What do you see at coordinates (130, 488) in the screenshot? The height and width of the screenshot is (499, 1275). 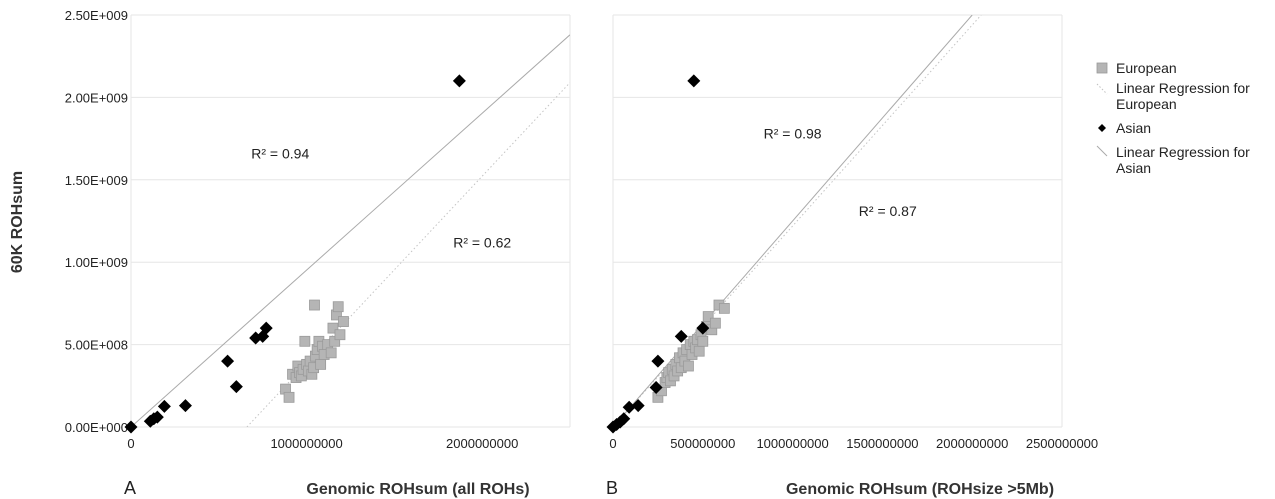 I see `panel-a-label: A` at bounding box center [130, 488].